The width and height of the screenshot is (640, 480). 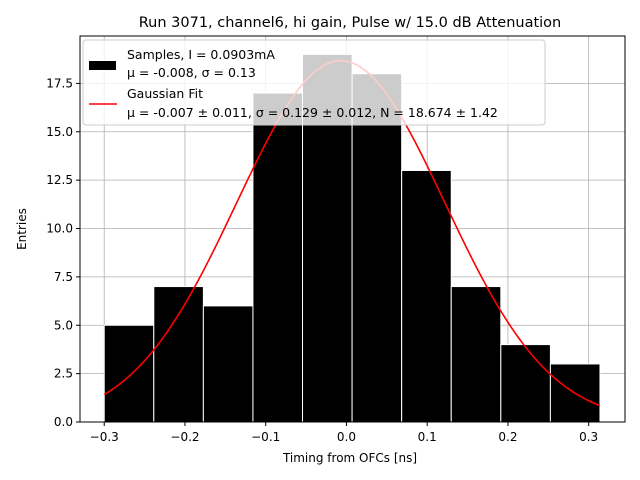 What do you see at coordinates (63, 422) in the screenshot?
I see `y-tick-label: 0.0` at bounding box center [63, 422].